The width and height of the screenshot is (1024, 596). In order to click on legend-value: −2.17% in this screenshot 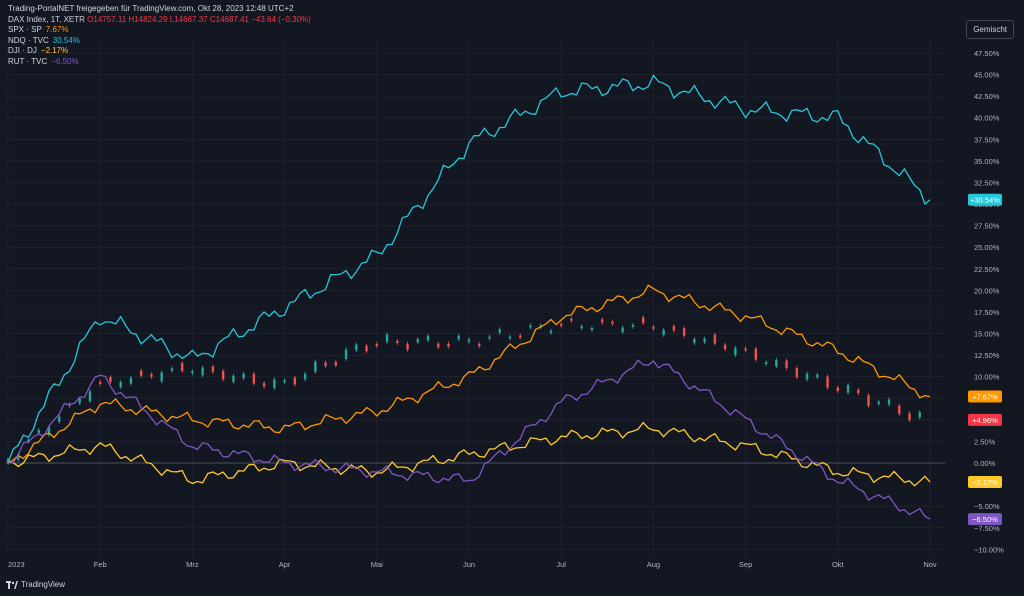, I will do `click(54, 50)`.